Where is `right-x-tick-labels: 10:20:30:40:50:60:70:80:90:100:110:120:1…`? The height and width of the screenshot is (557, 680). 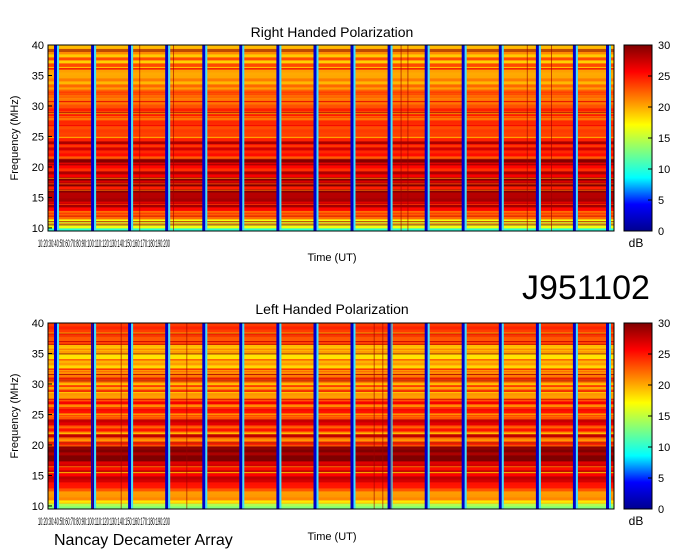 right-x-tick-labels: 10:20:30:40:50:60:70:80:90:100:110:120:1… is located at coordinates (104, 244).